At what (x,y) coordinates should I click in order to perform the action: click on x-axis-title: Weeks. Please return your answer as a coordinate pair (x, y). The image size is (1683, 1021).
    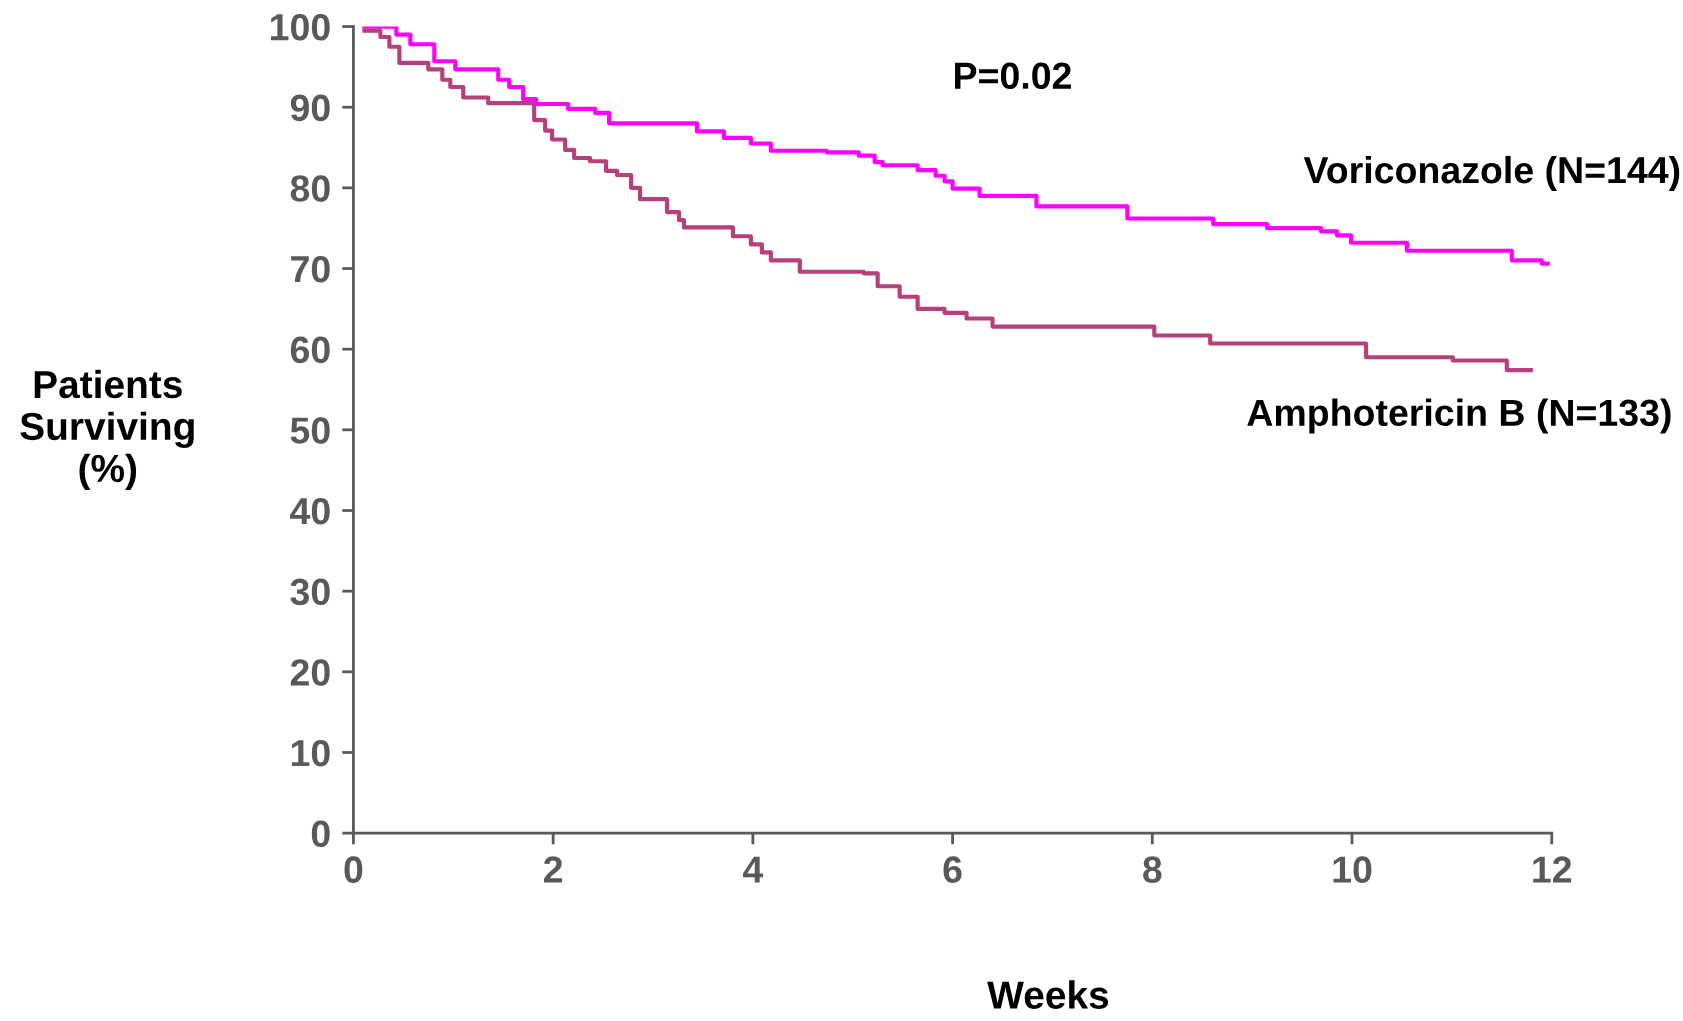
    Looking at the image, I should click on (1048, 994).